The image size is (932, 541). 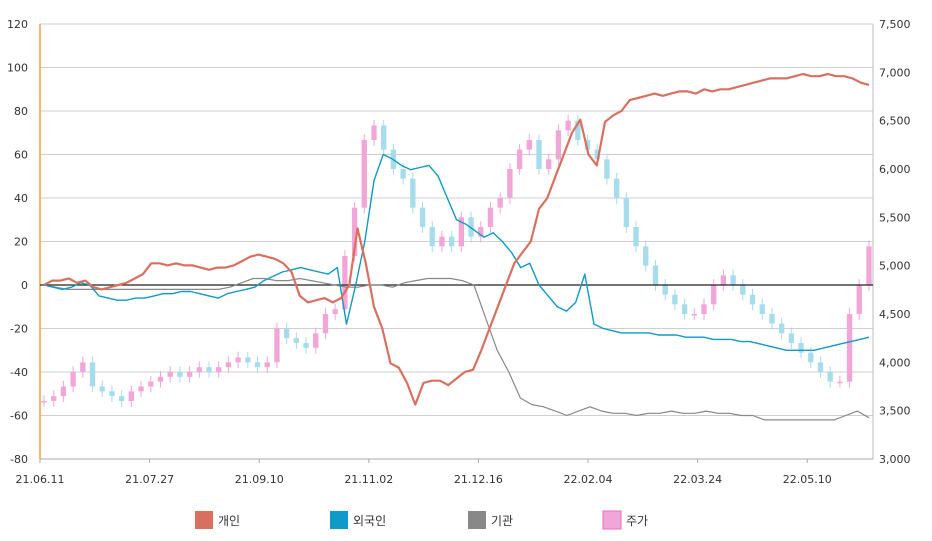 What do you see at coordinates (895, 169) in the screenshot?
I see `right-tick-label-6: 6,000` at bounding box center [895, 169].